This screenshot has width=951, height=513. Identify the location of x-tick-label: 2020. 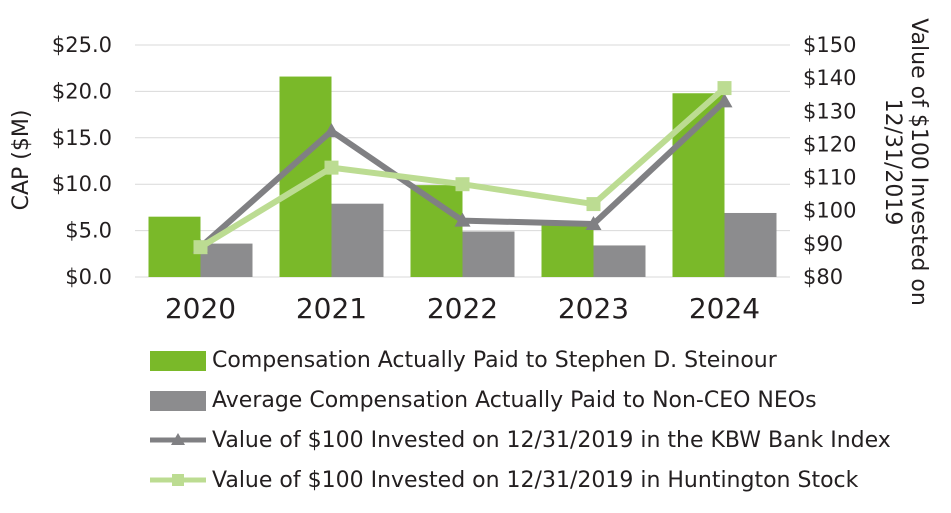
(200, 308).